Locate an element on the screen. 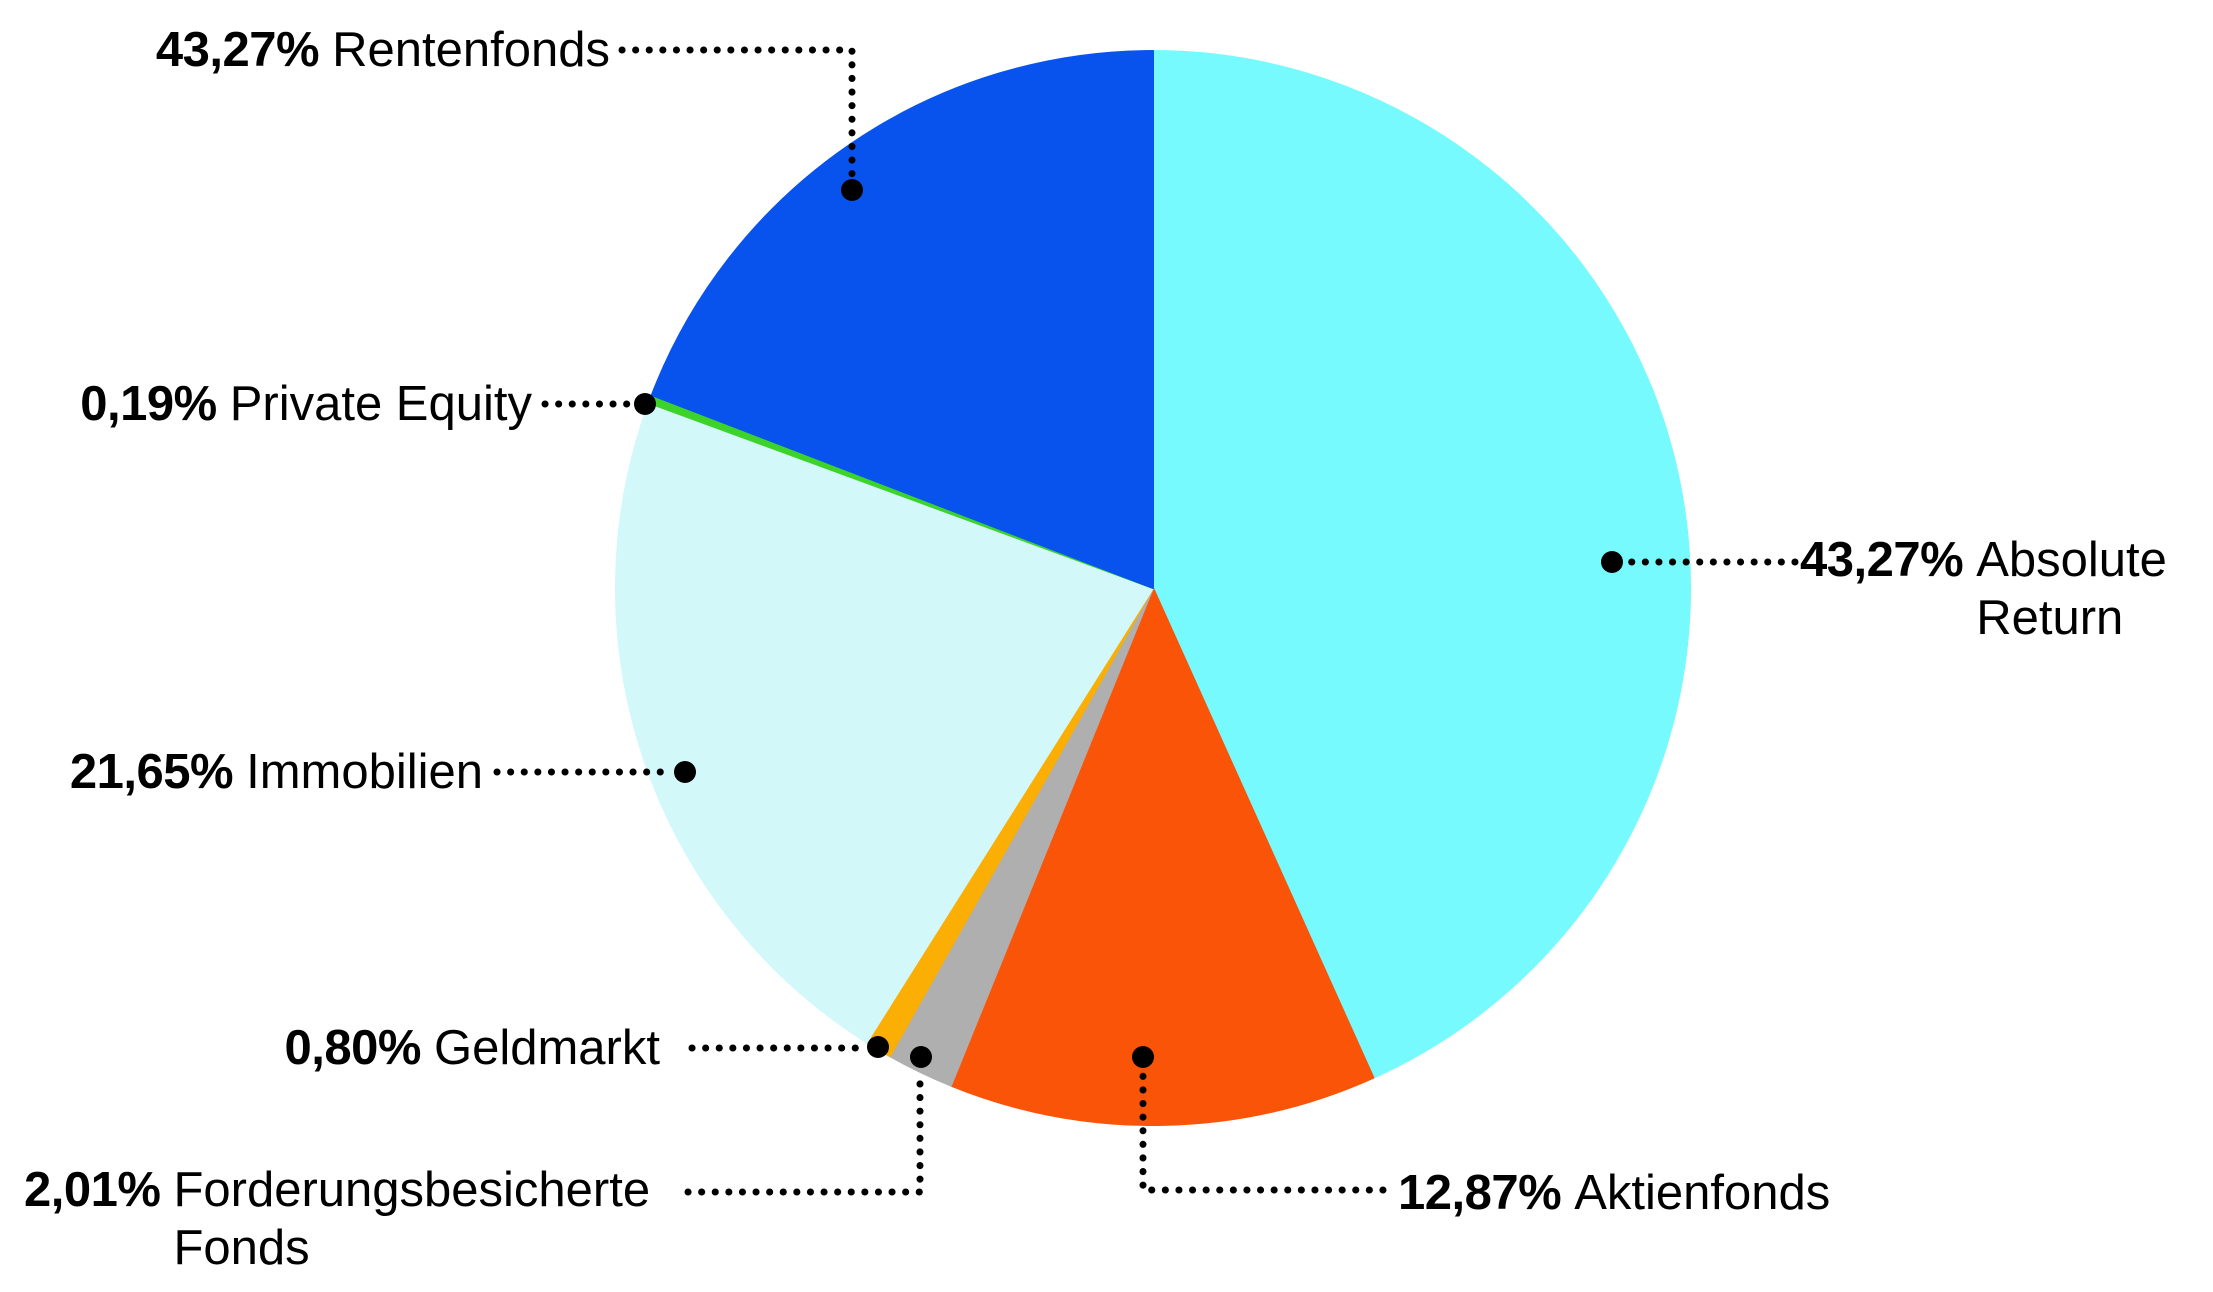 Image resolution: width=2213 pixels, height=1292 pixels. slice-value: 2,01% is located at coordinates (92, 1190).